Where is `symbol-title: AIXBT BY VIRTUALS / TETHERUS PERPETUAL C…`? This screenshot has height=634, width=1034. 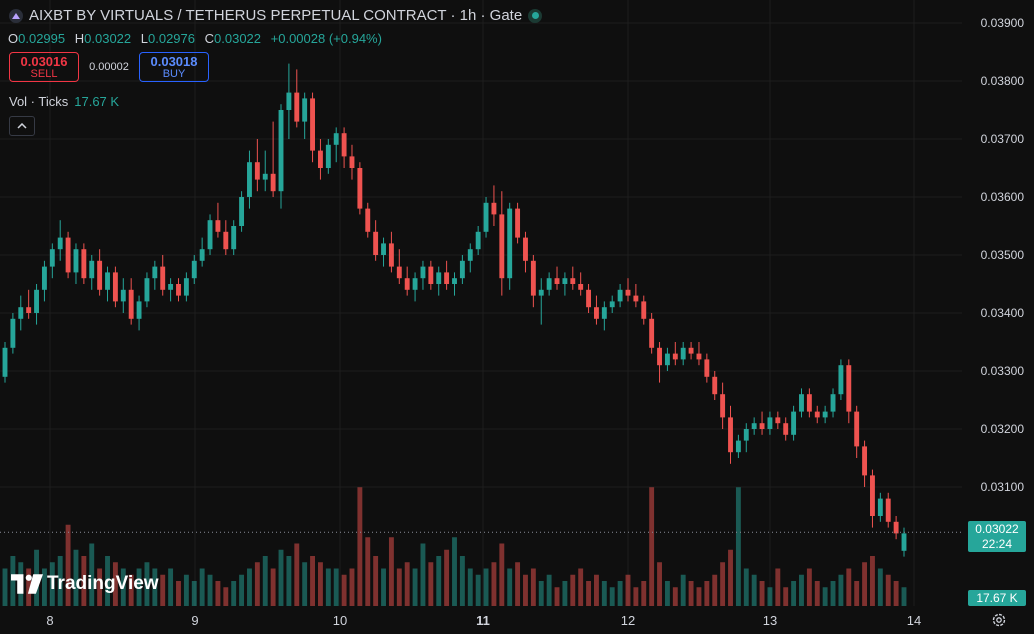
symbol-title: AIXBT BY VIRTUALS / TETHERUS PERPETUAL C… is located at coordinates (276, 15).